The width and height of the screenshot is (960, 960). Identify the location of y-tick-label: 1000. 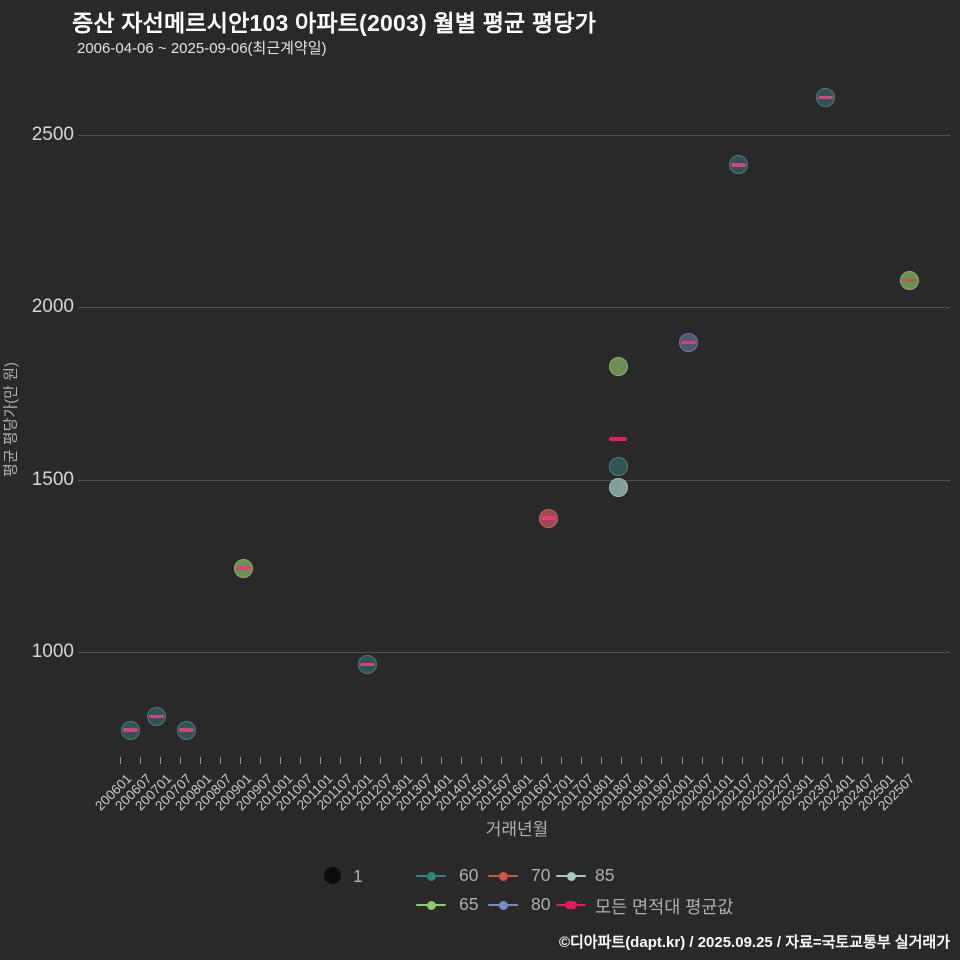
(52, 651).